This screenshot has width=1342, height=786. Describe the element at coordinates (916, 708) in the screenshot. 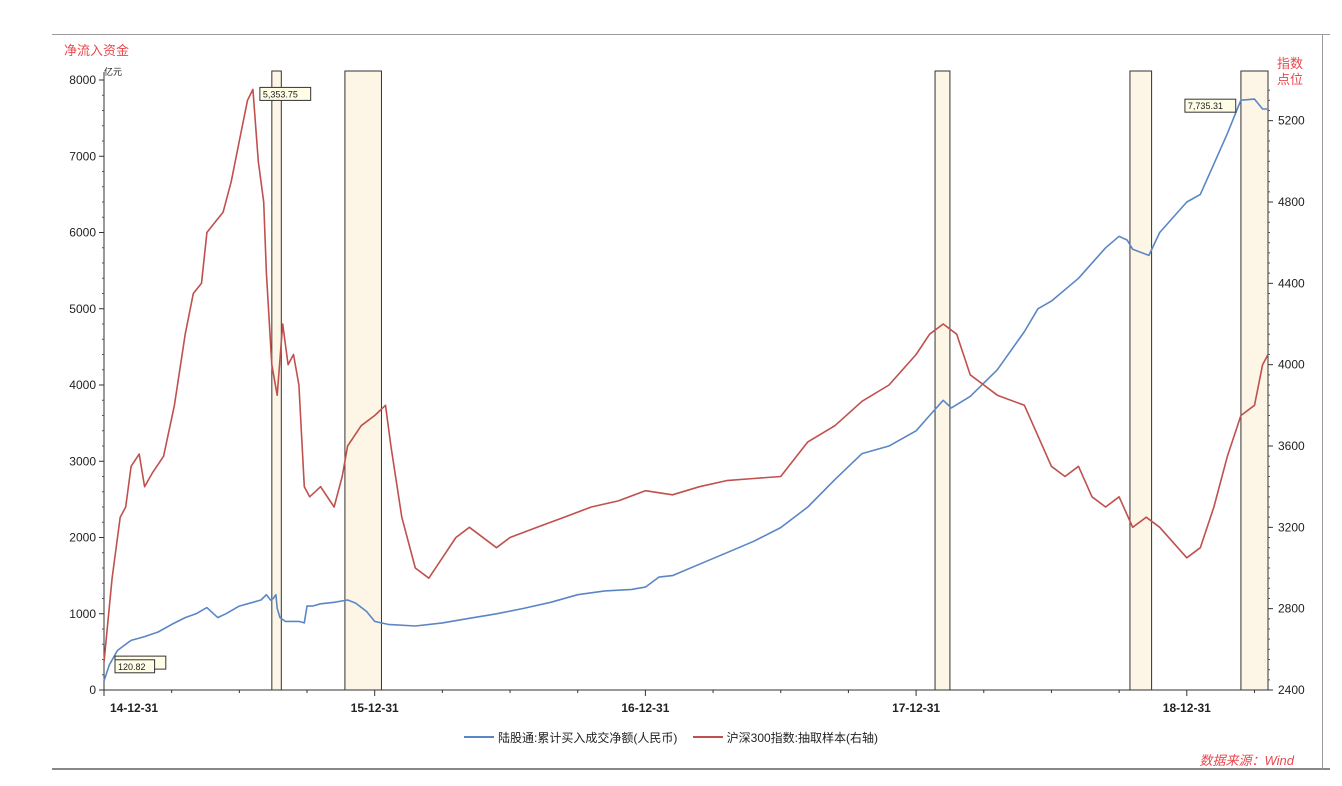

I see `x-tick-label: 17-12-31` at that location.